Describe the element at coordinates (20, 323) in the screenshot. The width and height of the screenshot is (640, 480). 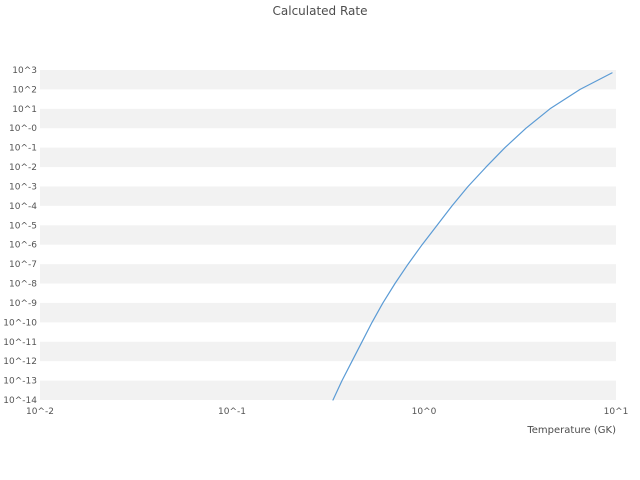
I see `y-tick-label: 10^-10` at that location.